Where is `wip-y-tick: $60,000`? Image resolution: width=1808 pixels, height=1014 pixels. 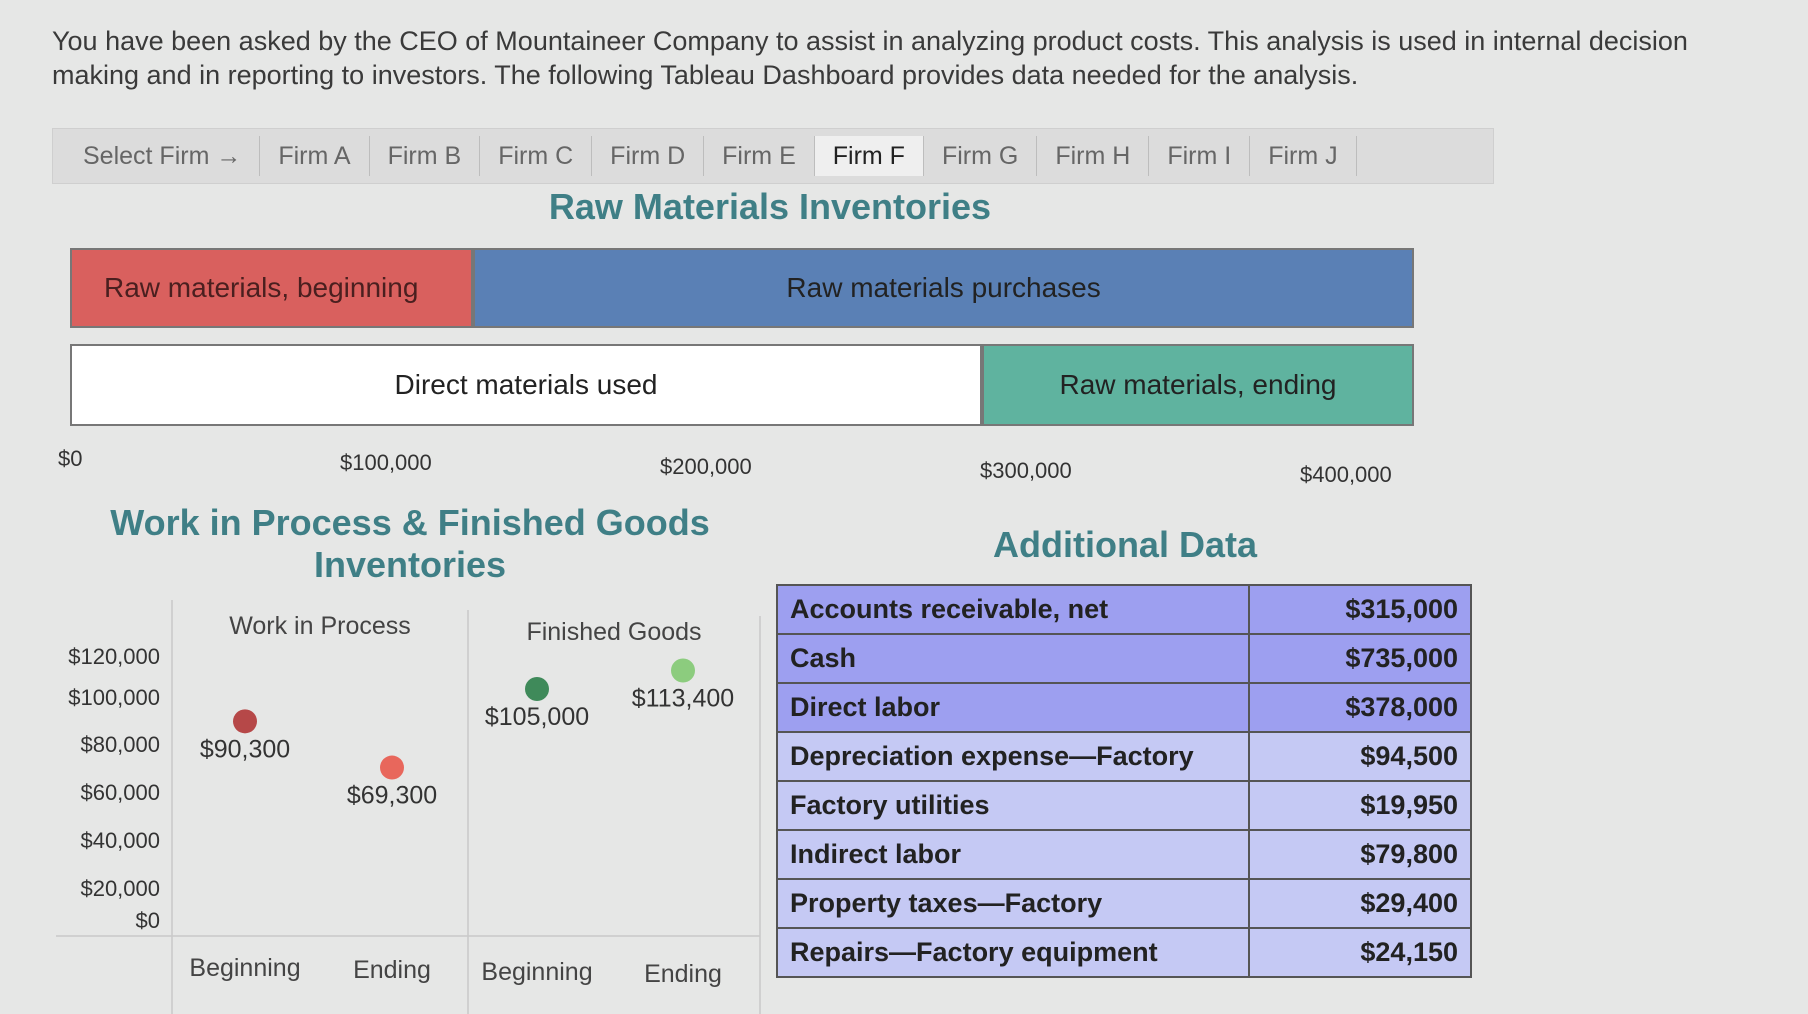 wip-y-tick: $60,000 is located at coordinates (120, 792).